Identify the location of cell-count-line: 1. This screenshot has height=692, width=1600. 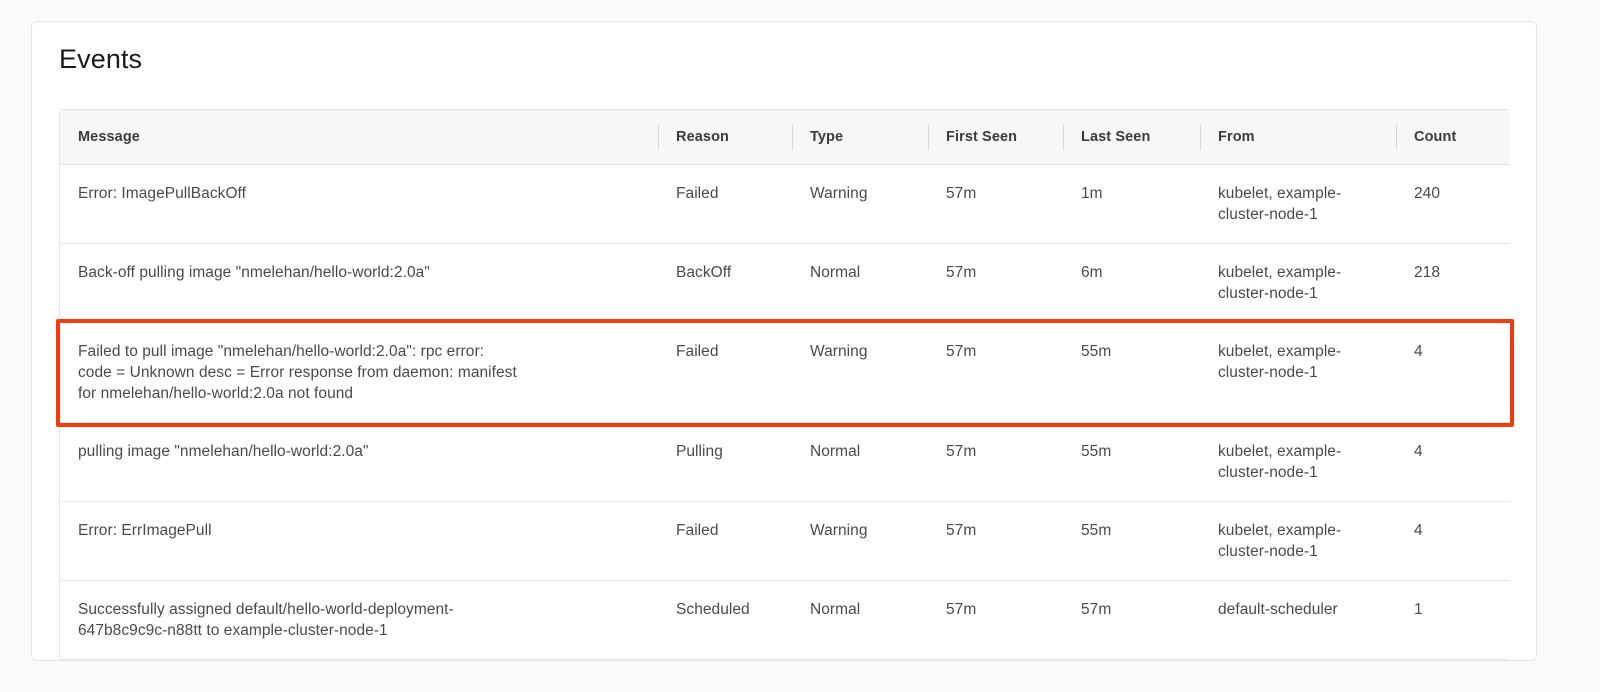
(1418, 609).